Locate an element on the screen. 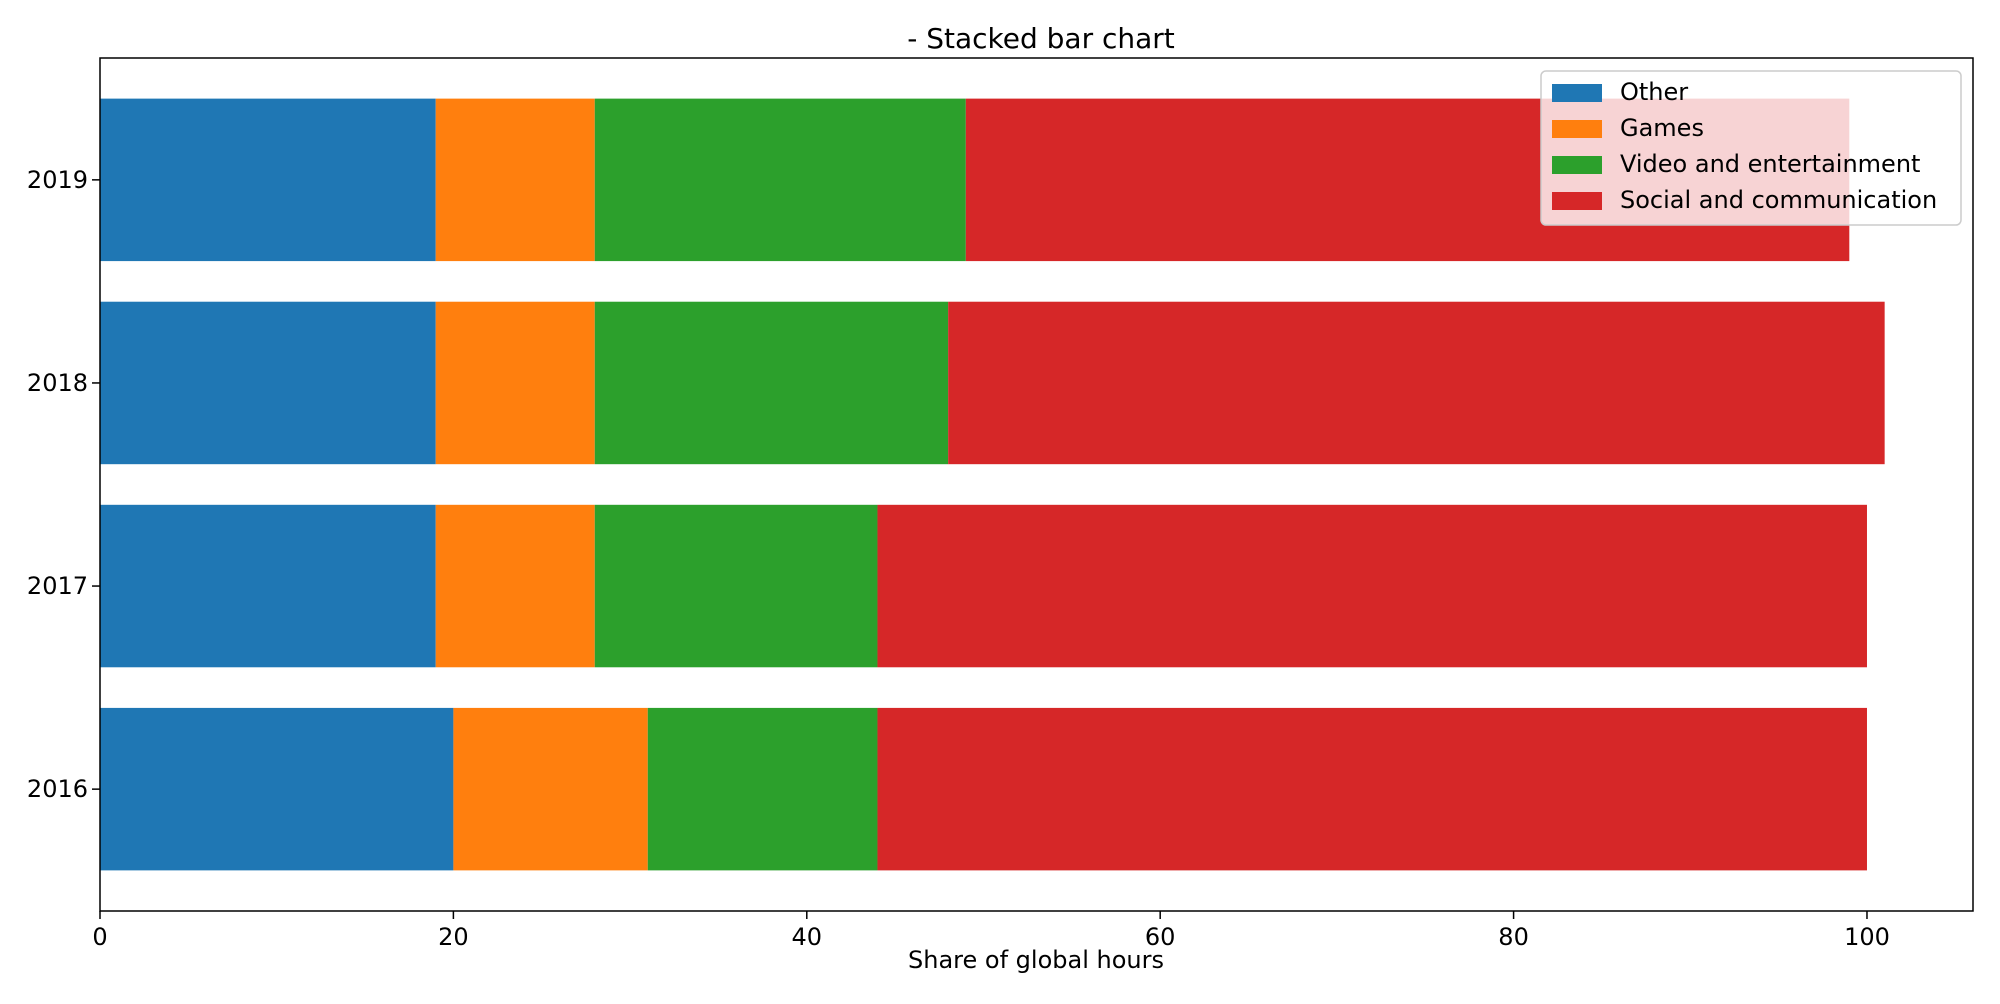 The width and height of the screenshot is (2000, 1004). y-tick-label: 2016 is located at coordinates (57, 789).